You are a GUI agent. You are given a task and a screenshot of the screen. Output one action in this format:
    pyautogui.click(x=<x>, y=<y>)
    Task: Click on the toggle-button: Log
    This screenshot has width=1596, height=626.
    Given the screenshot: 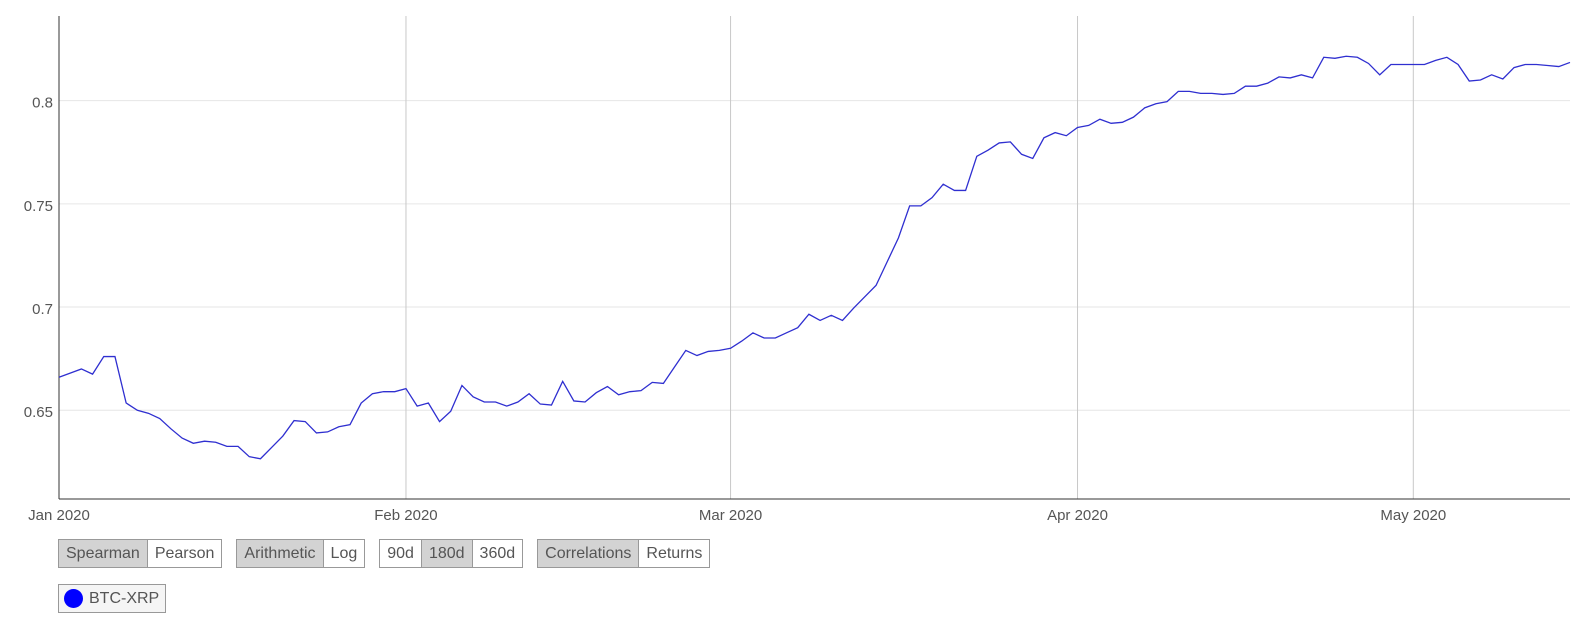 What is the action you would take?
    pyautogui.click(x=344, y=553)
    